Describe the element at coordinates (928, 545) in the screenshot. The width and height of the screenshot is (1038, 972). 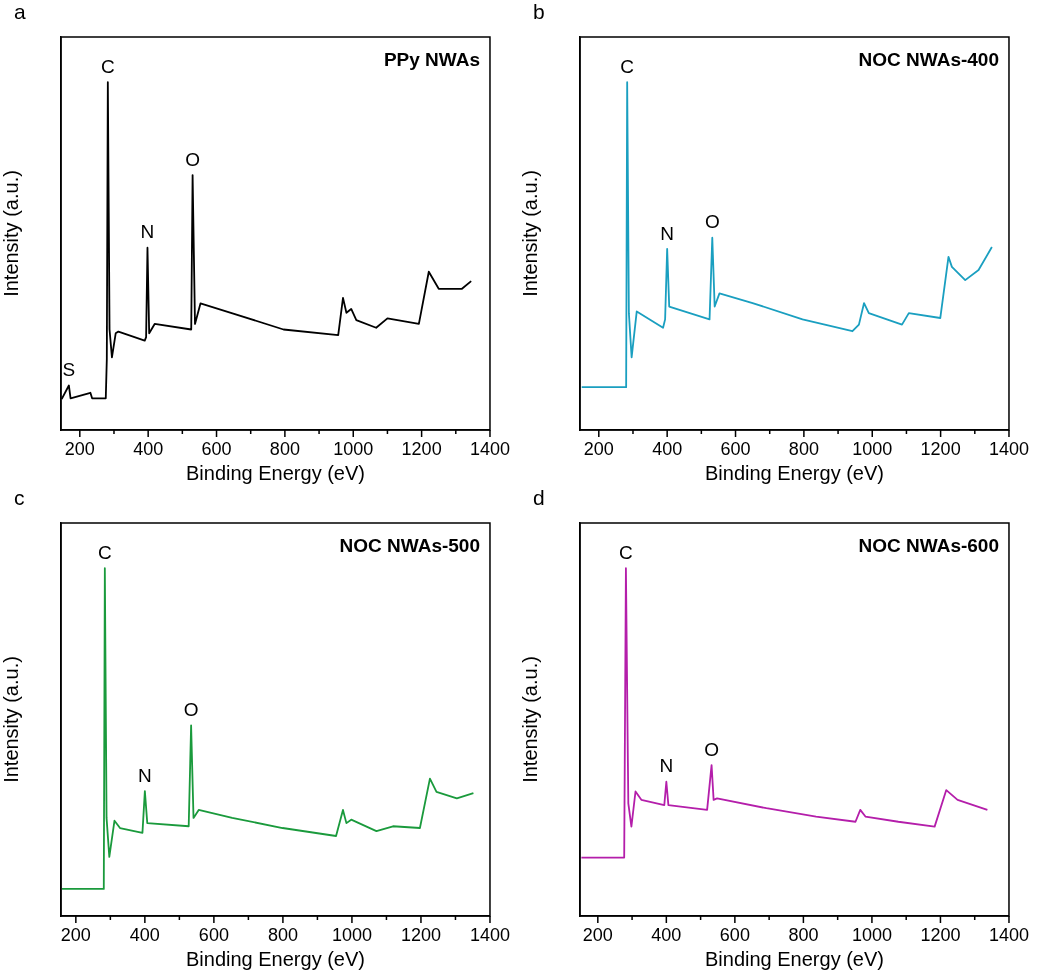
I see `chart-title: NOC NWAs-600` at that location.